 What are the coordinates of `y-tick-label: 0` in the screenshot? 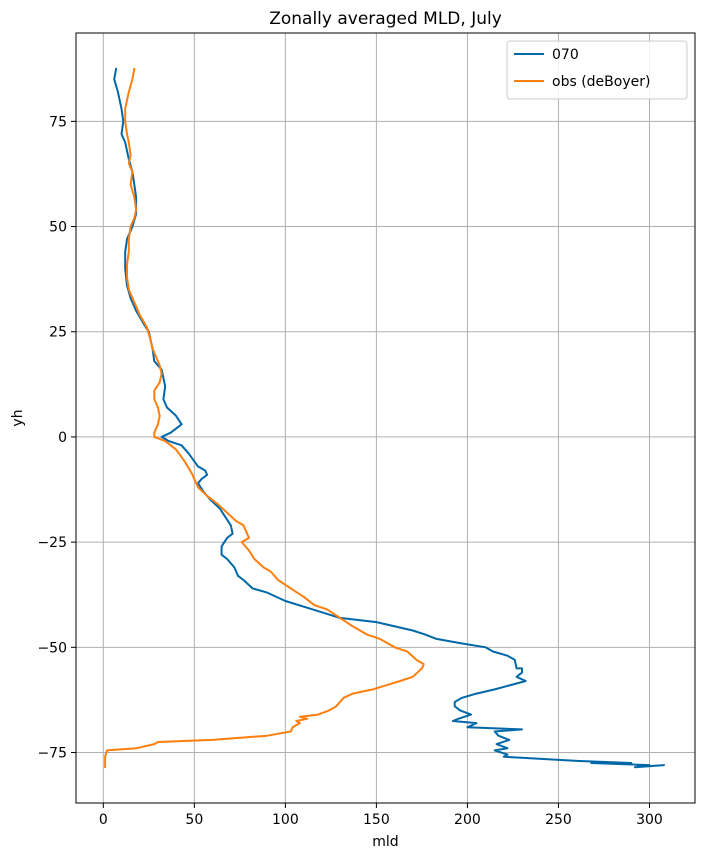 It's located at (62, 438).